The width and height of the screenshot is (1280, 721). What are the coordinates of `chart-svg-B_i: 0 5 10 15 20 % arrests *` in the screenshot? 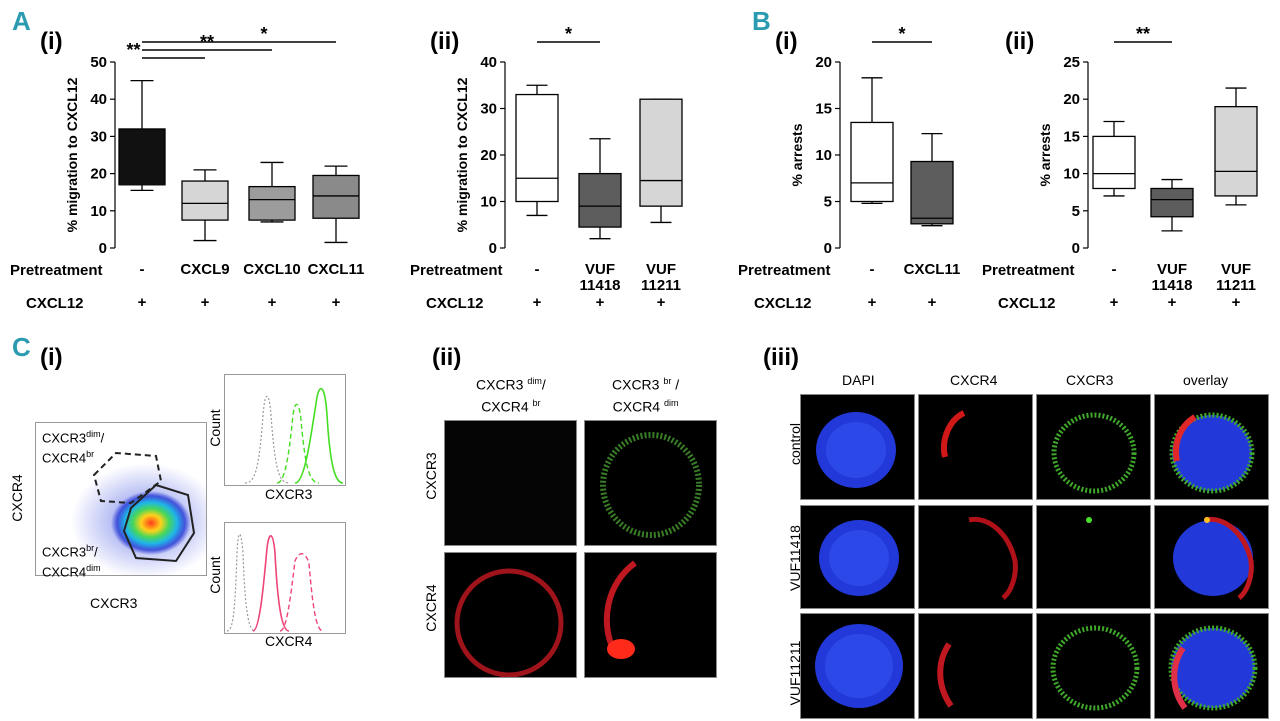 It's located at (871, 140).